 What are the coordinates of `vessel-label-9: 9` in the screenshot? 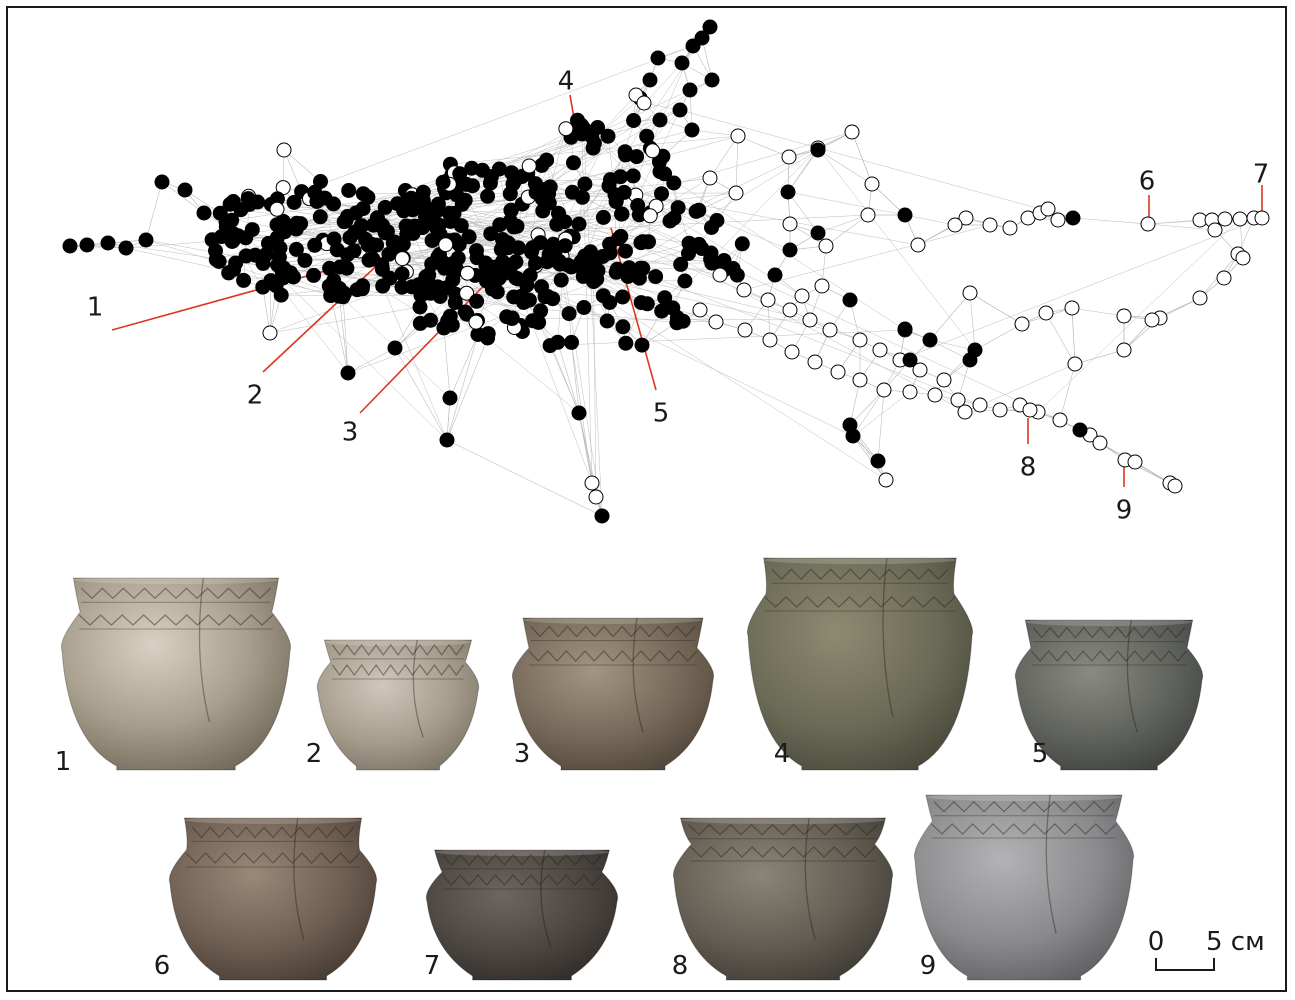 It's located at (928, 966).